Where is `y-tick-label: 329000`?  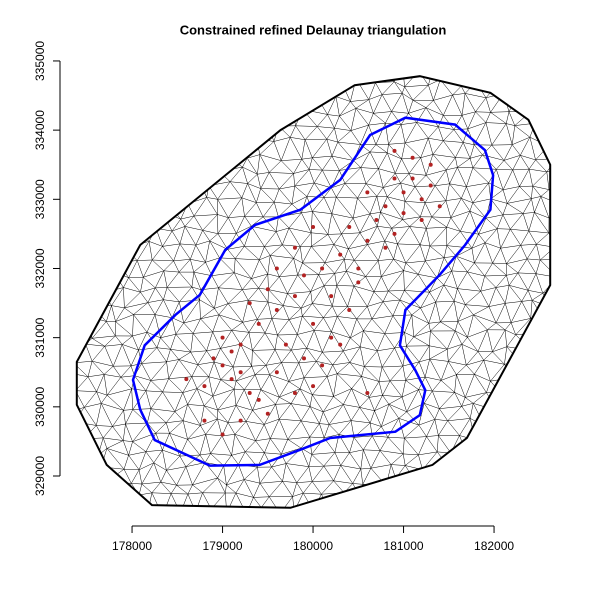 y-tick-label: 329000 is located at coordinates (40, 476).